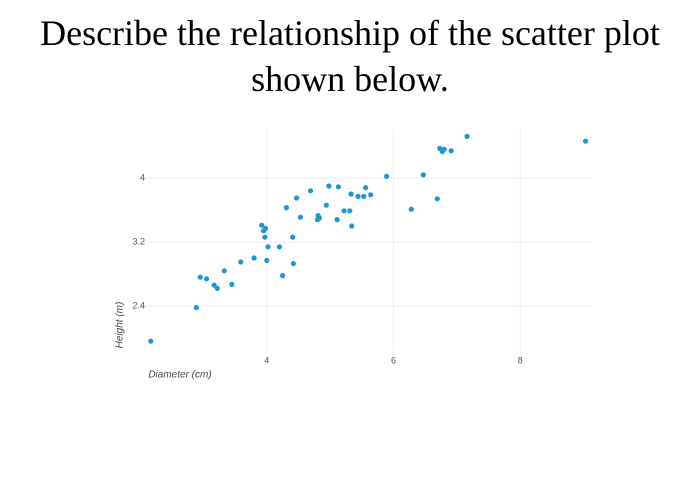  Describe the element at coordinates (138, 241) in the screenshot. I see `y-tick-label: 3.2` at that location.